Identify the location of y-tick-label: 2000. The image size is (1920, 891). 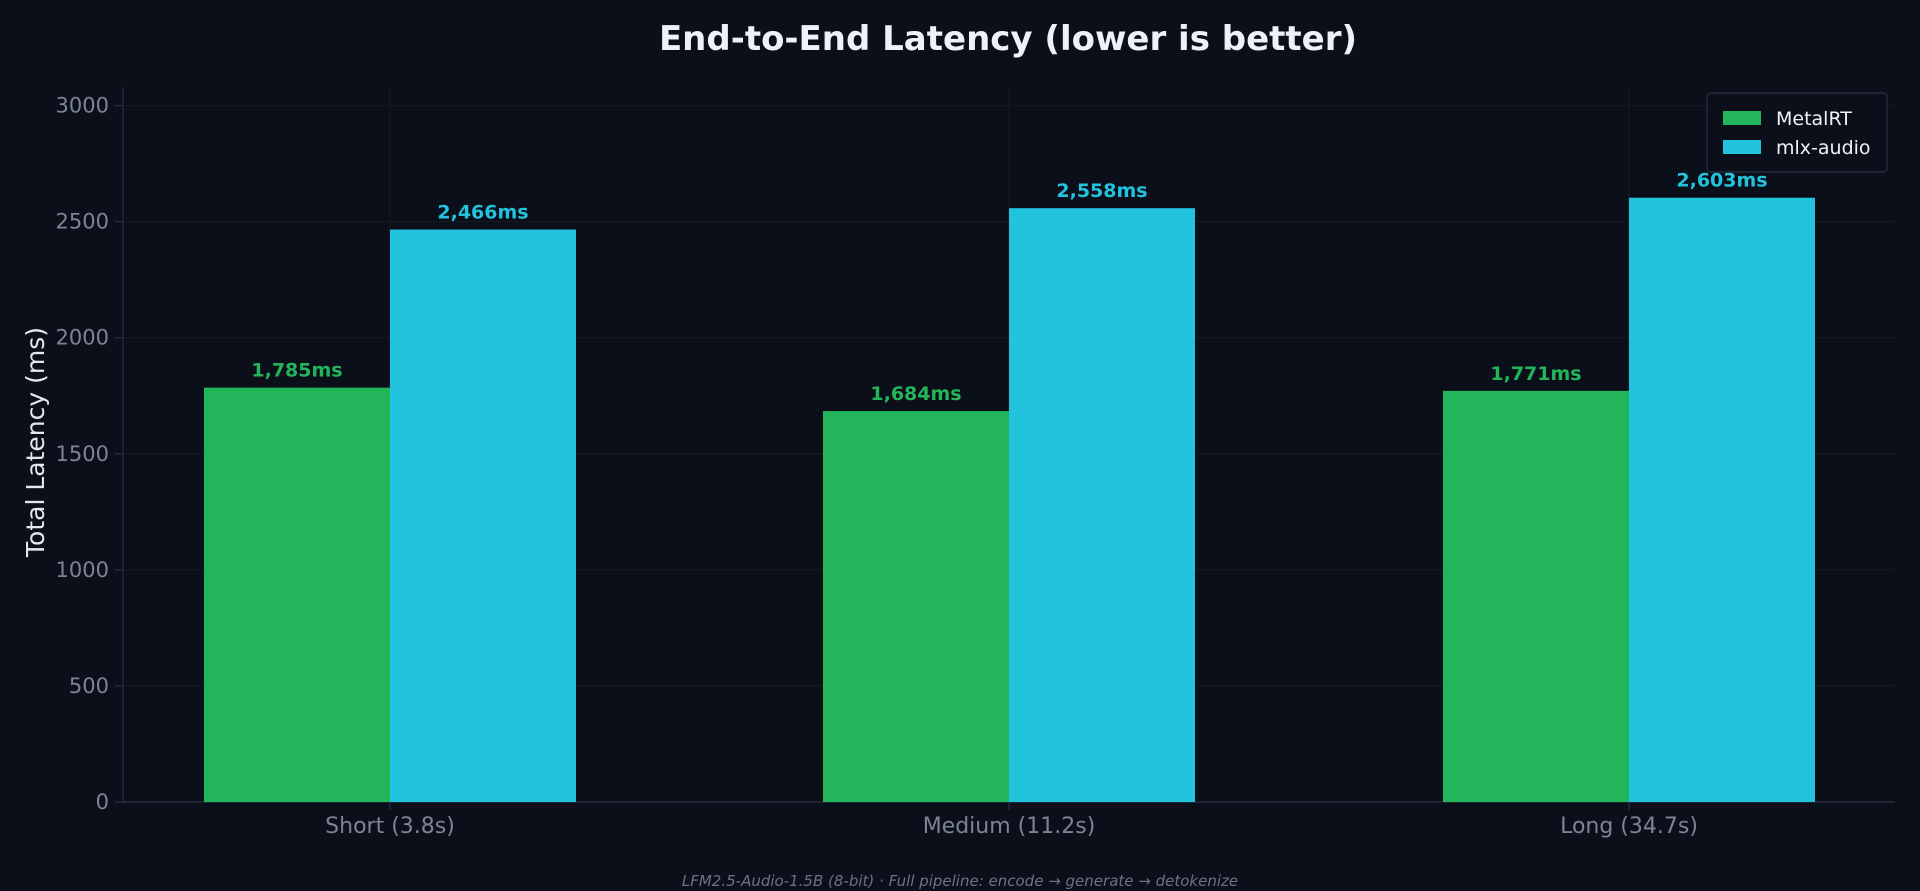
(82, 338).